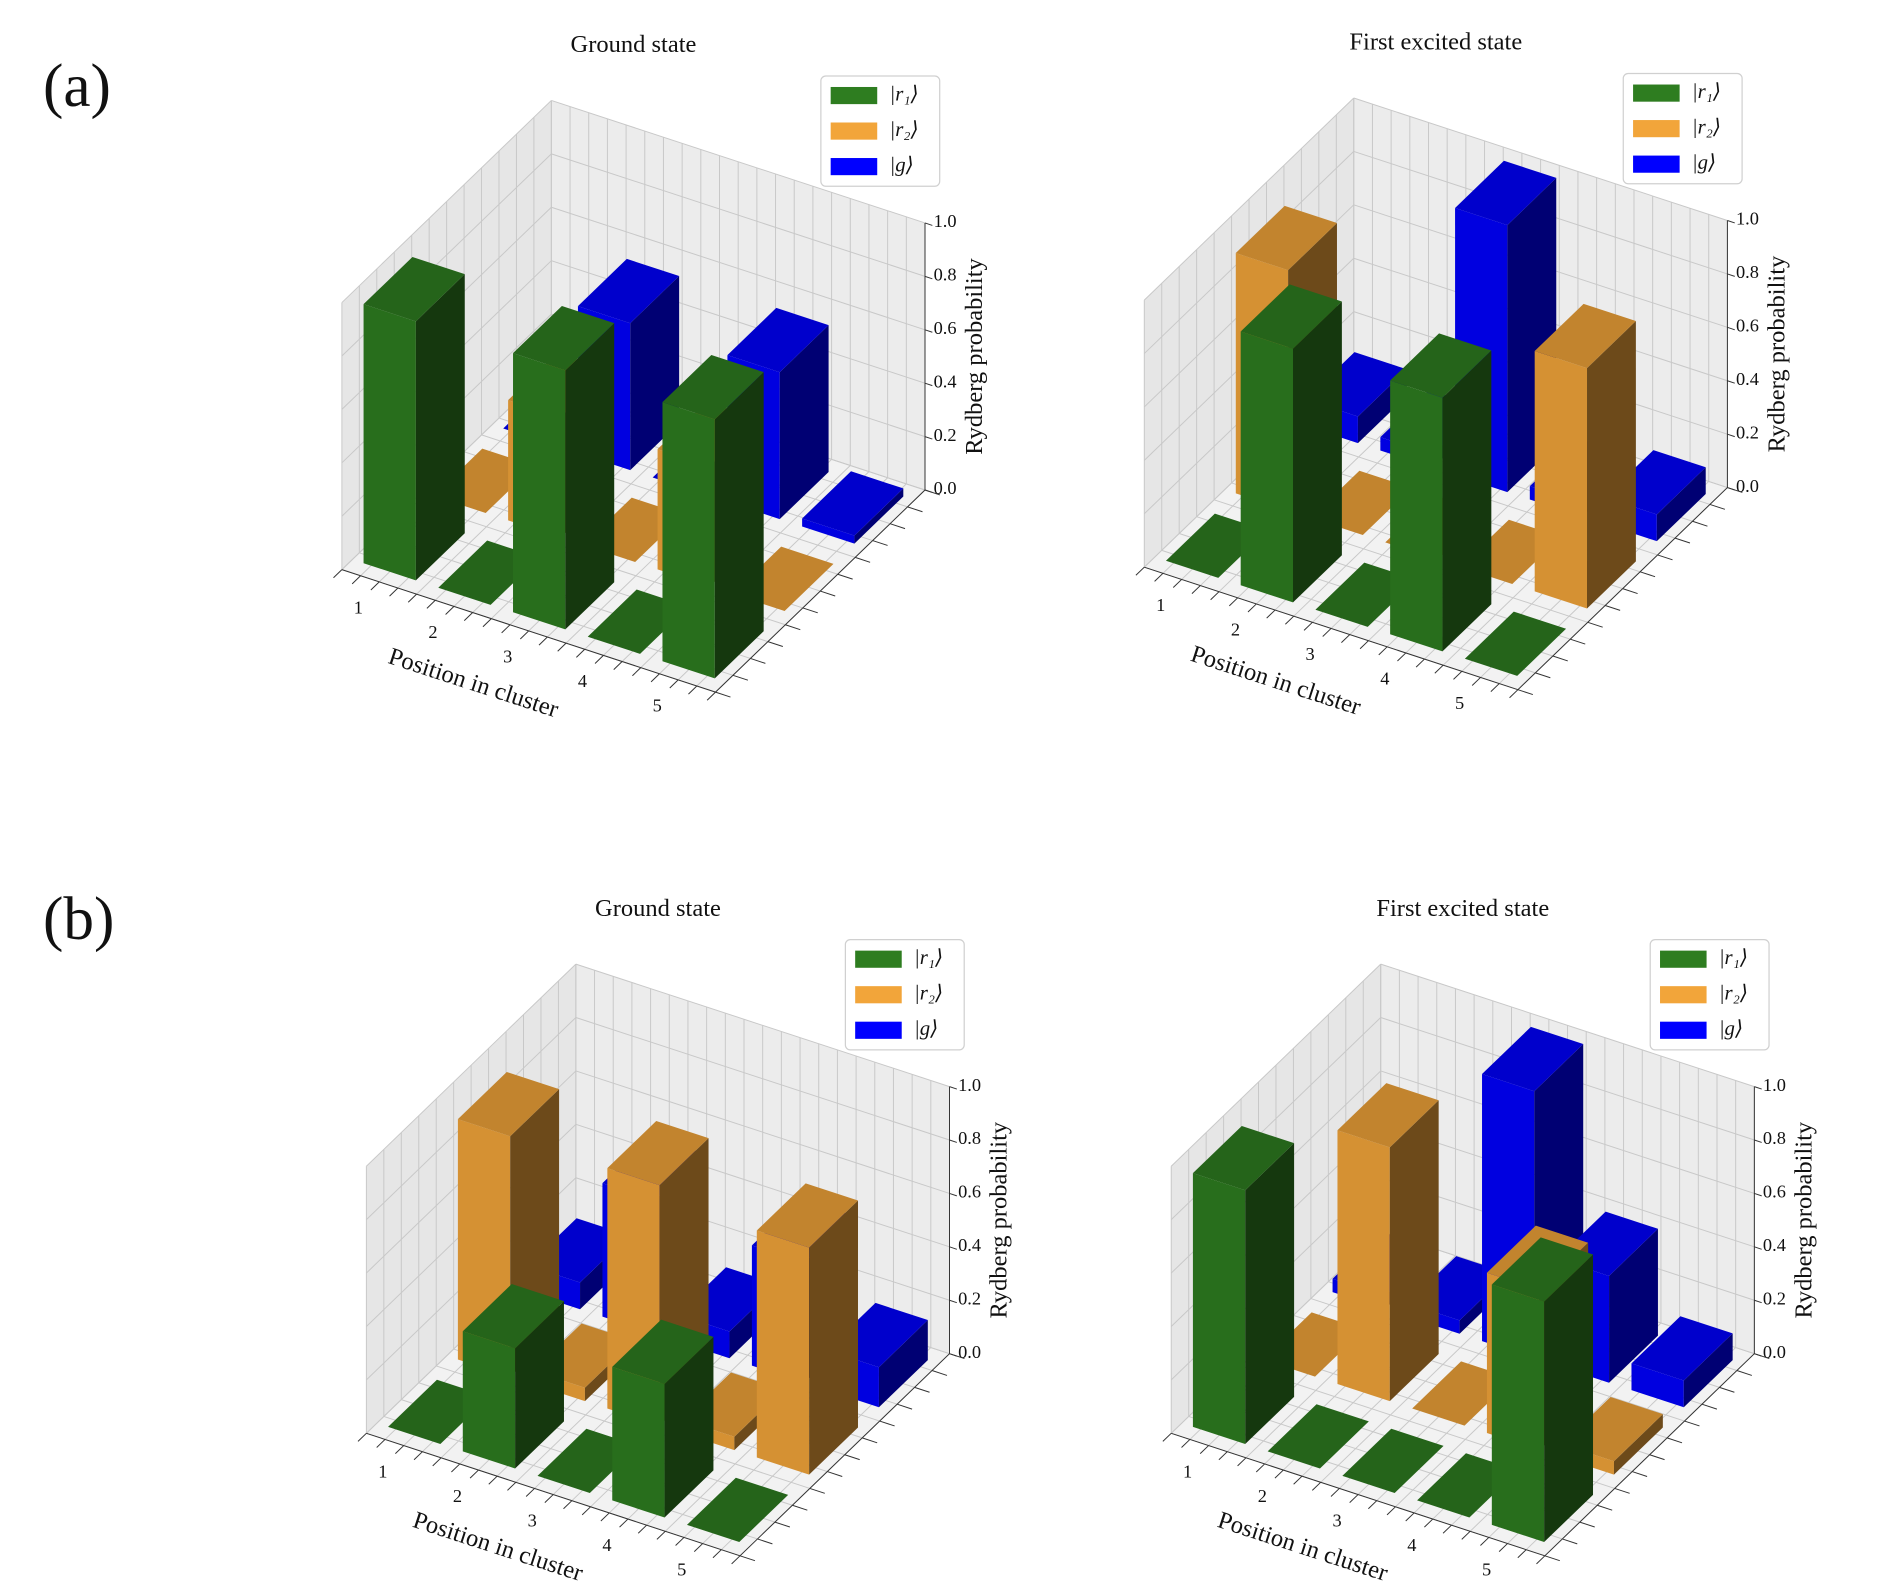  What do you see at coordinates (358, 608) in the screenshot?
I see `x-tick-label: 1` at bounding box center [358, 608].